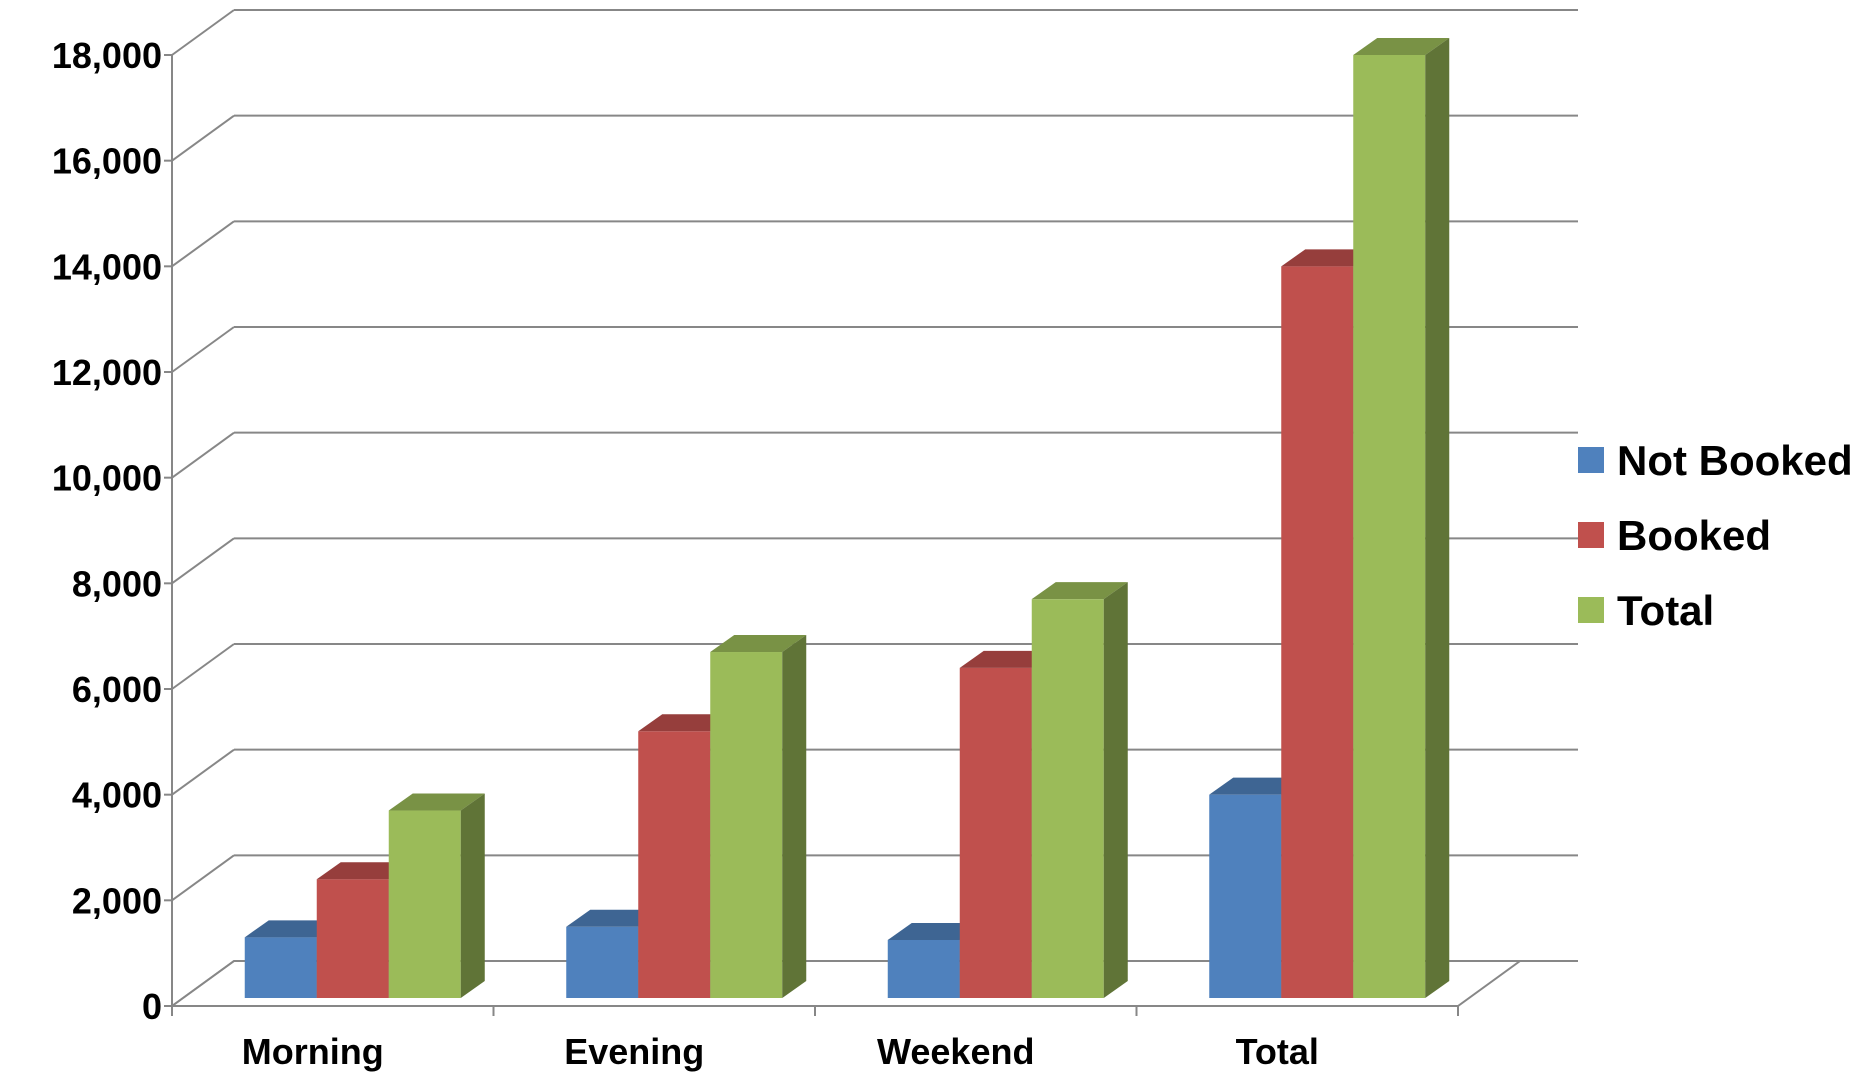 This screenshot has width=1856, height=1080. What do you see at coordinates (1277, 1051) in the screenshot?
I see `x-tick-label: Total` at bounding box center [1277, 1051].